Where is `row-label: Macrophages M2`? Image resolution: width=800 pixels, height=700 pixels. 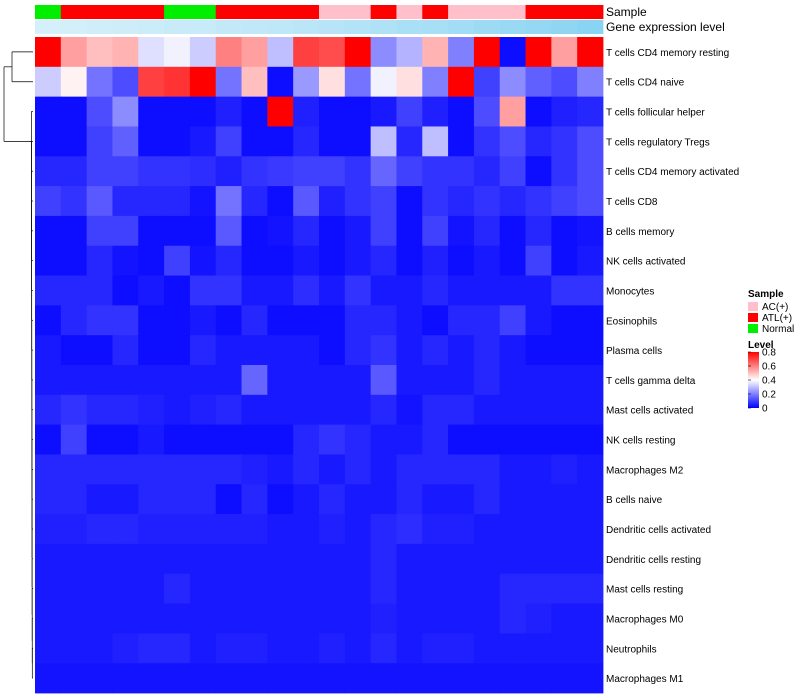
row-label: Macrophages M2 is located at coordinates (645, 470).